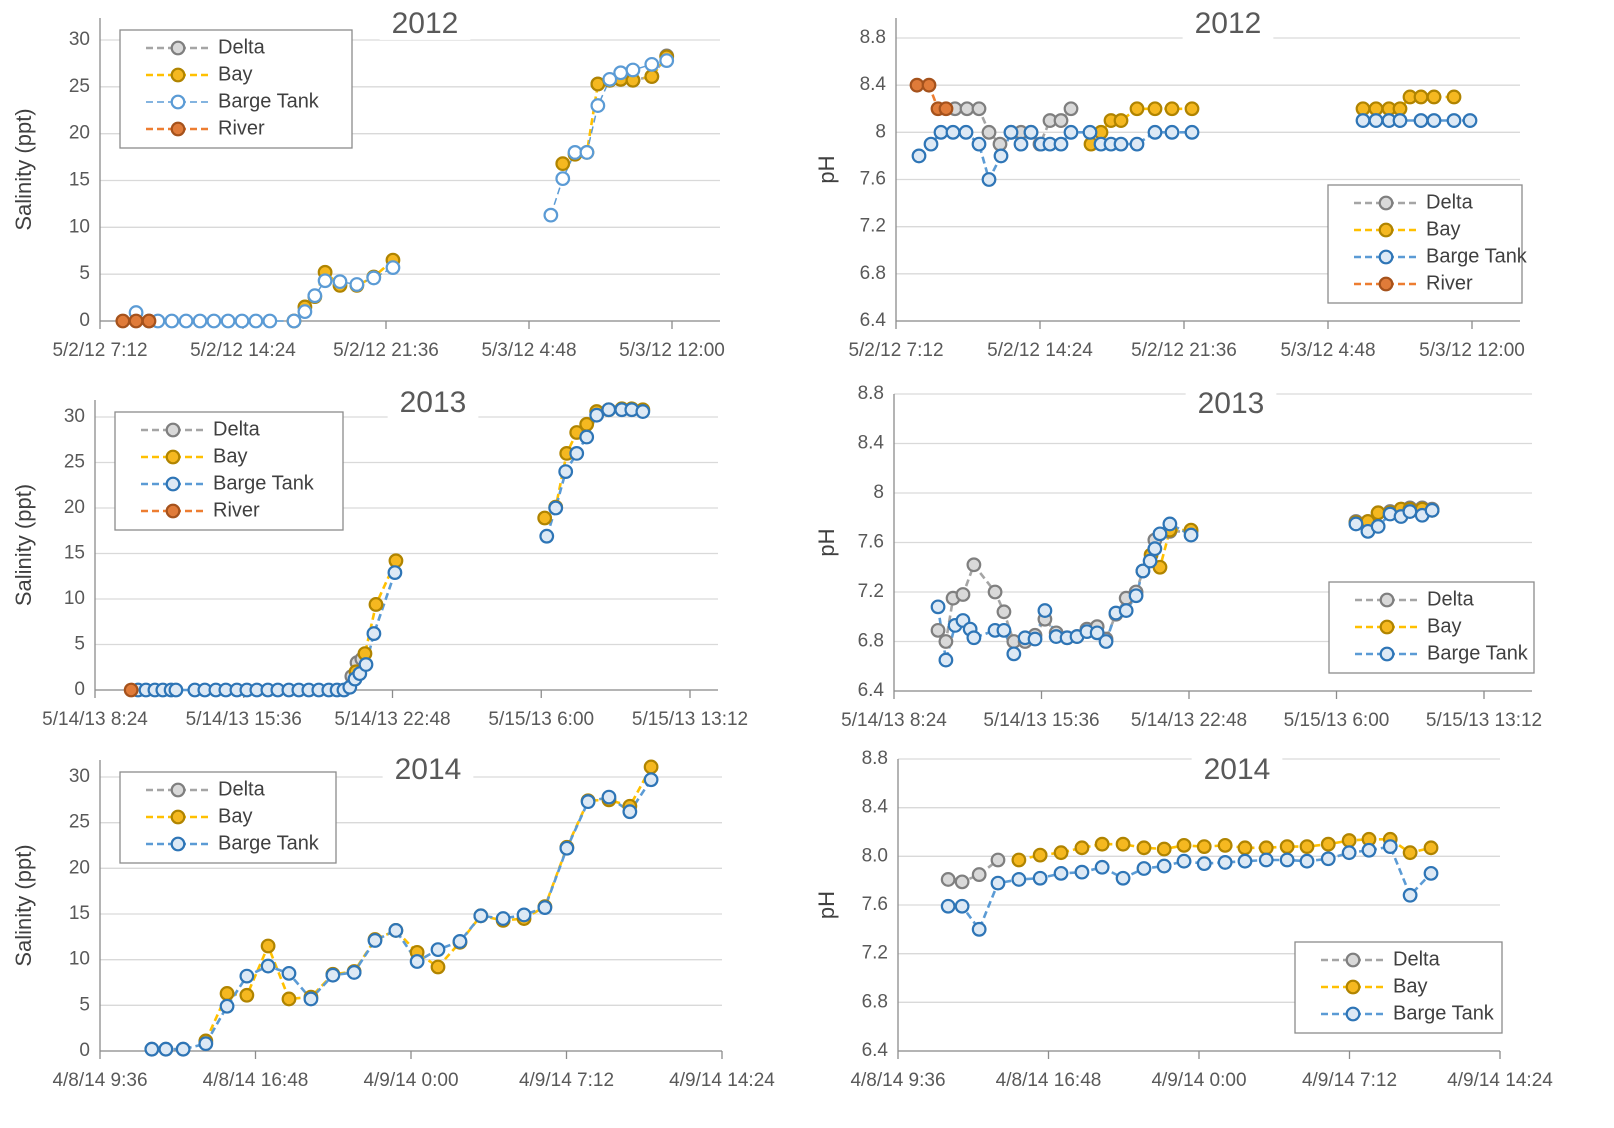 The height and width of the screenshot is (1128, 1614). What do you see at coordinates (894, 720) in the screenshot?
I see `x-tick-label: 5/14/13 8:24` at bounding box center [894, 720].